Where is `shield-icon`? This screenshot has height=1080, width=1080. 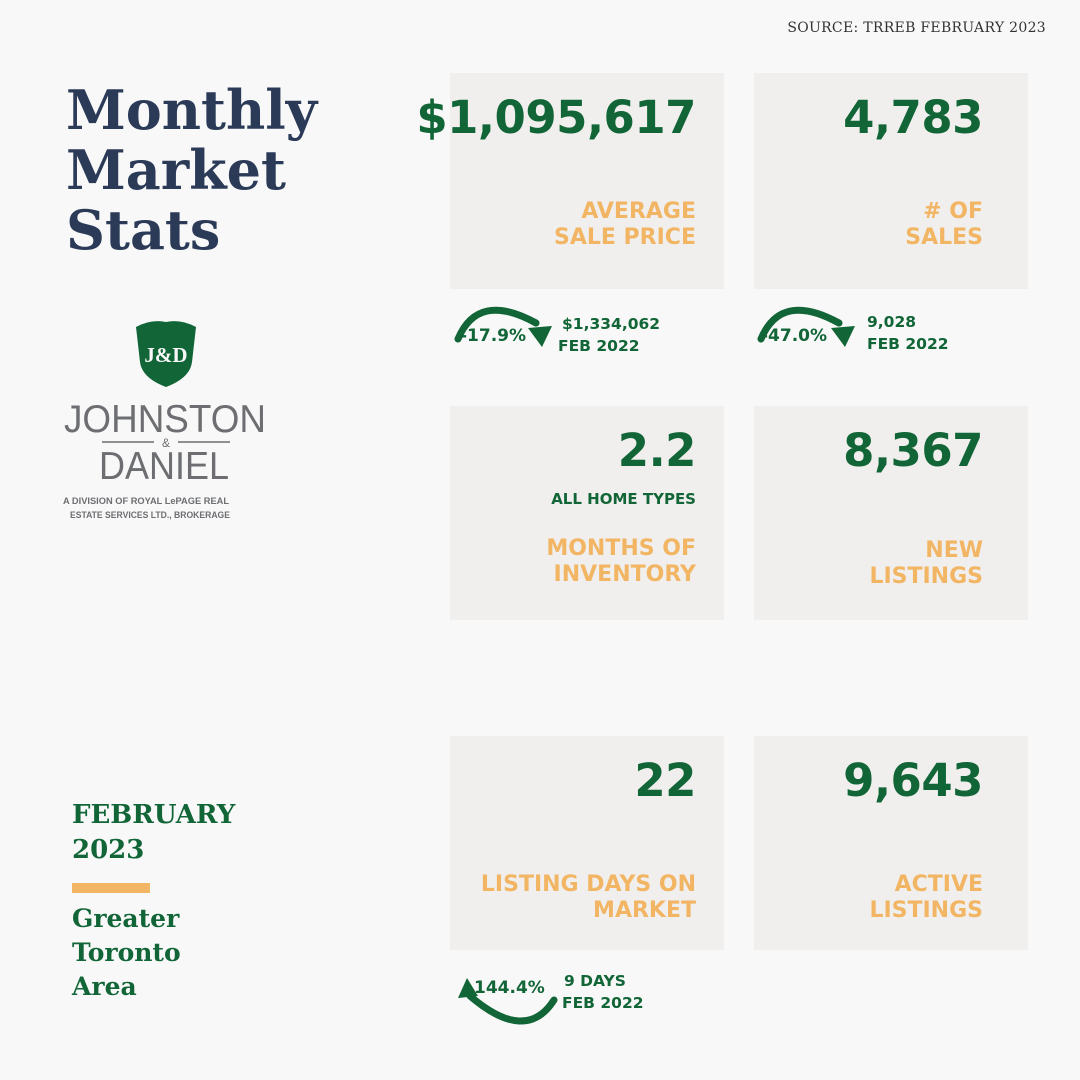 shield-icon is located at coordinates (166, 354).